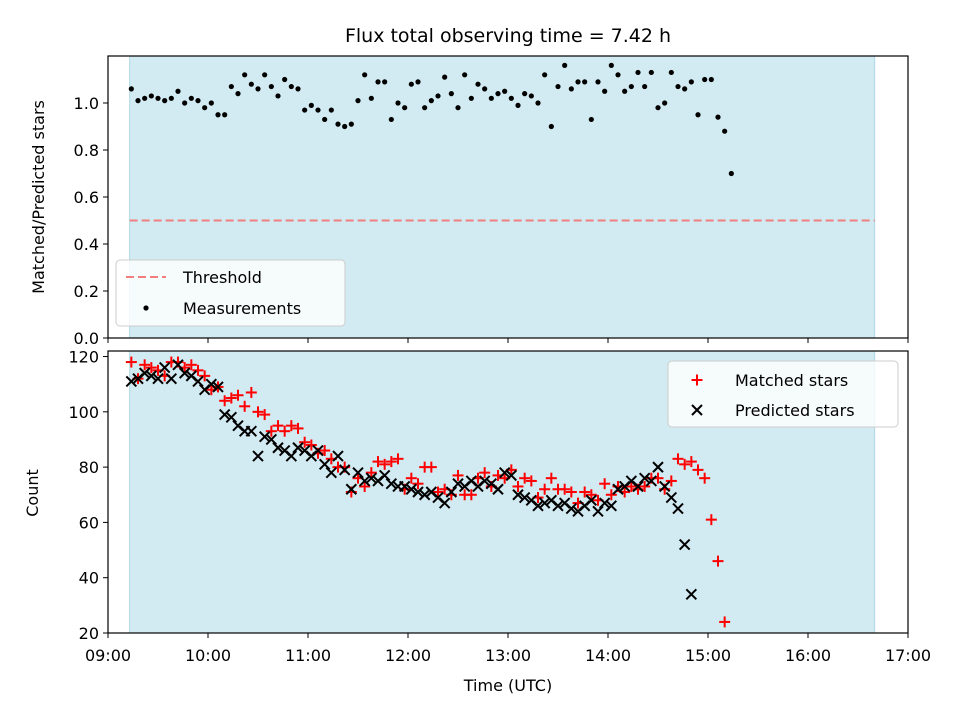 This screenshot has width=960, height=720. I want to click on top-ytick-label: 1.0, so click(86, 103).